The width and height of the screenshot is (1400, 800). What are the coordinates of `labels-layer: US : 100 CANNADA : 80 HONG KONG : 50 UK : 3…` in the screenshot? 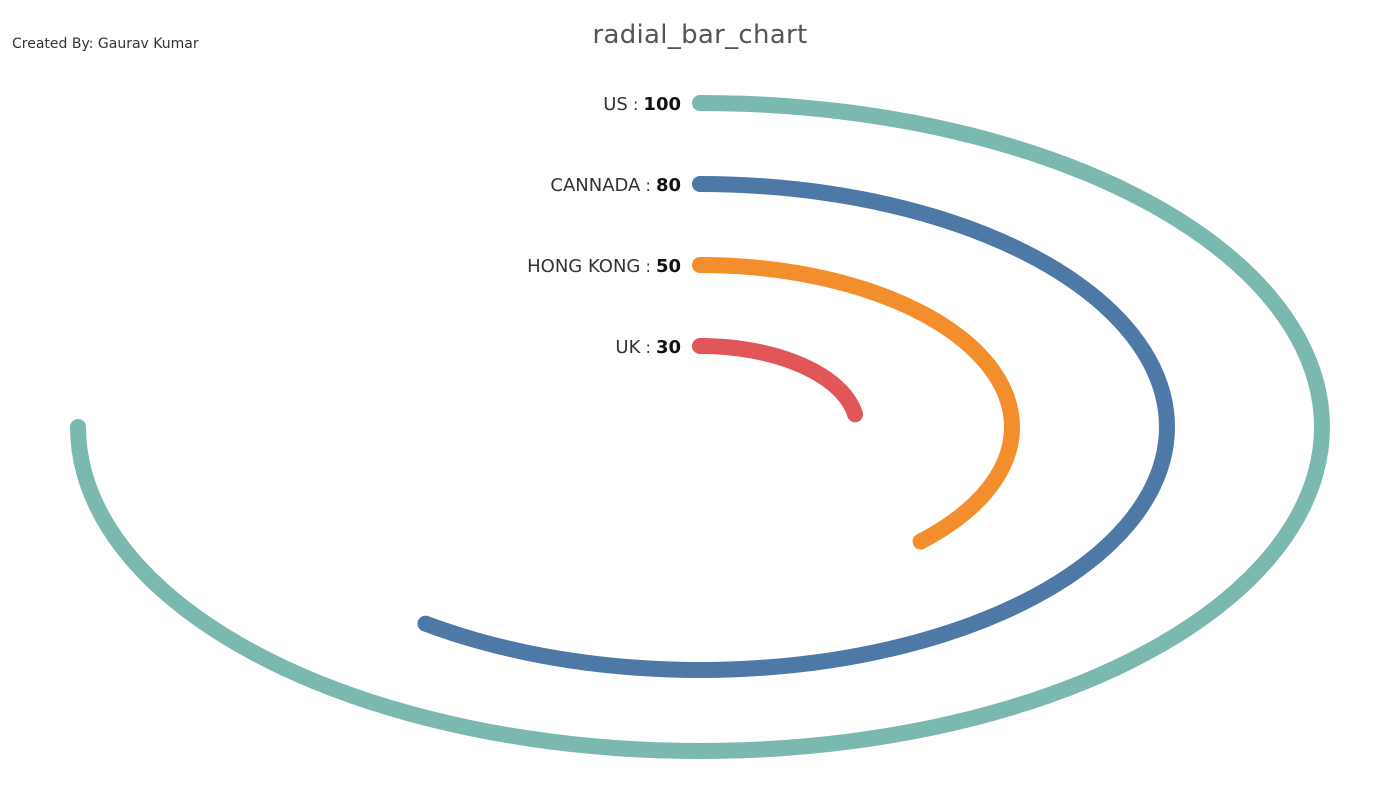 It's located at (604, 226).